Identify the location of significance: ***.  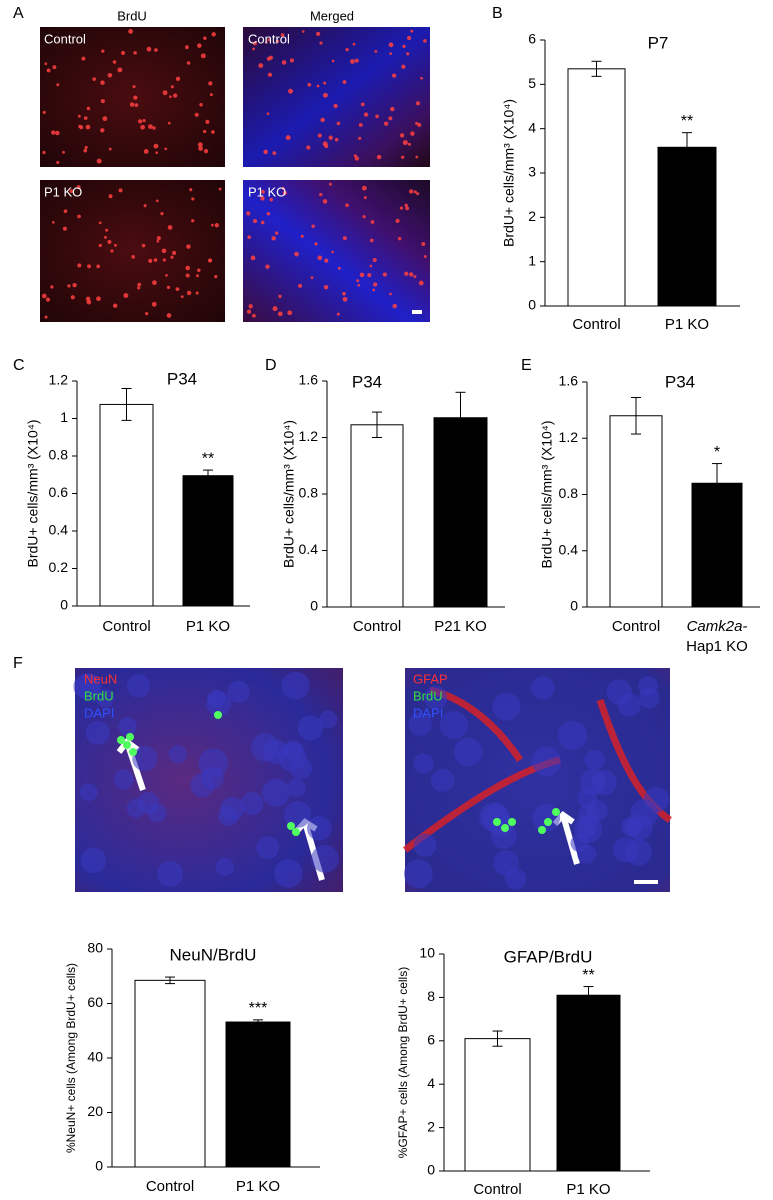
(258, 1008).